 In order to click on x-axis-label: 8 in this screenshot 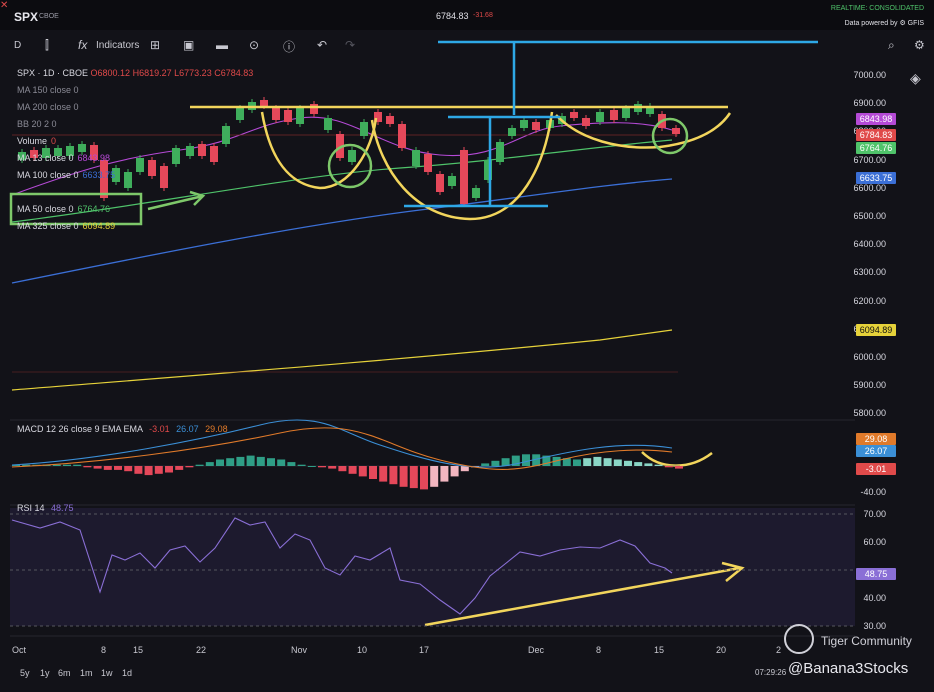, I will do `click(599, 650)`.